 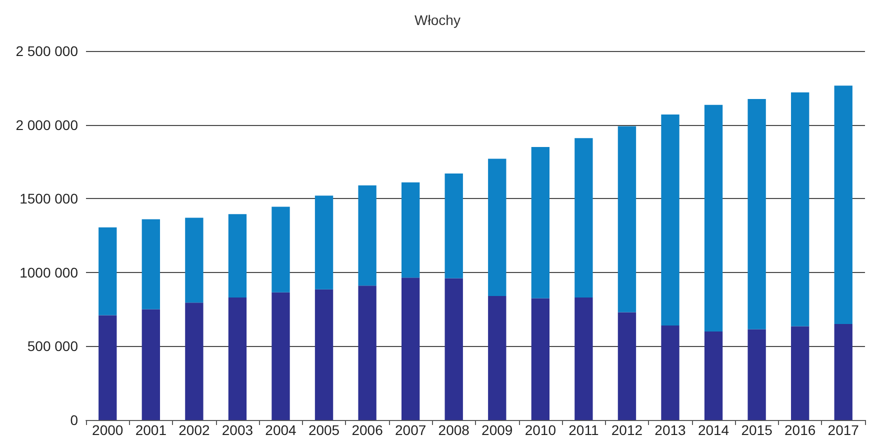 I want to click on x-tick-label: 2003, so click(x=238, y=430).